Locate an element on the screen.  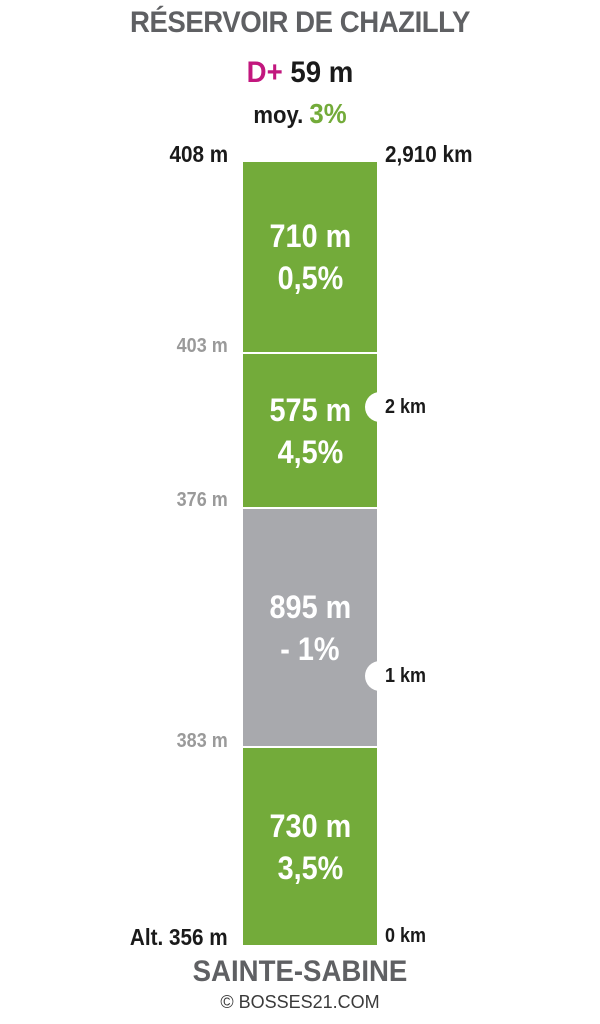
segment-4-grade: 0,5% is located at coordinates (310, 278).